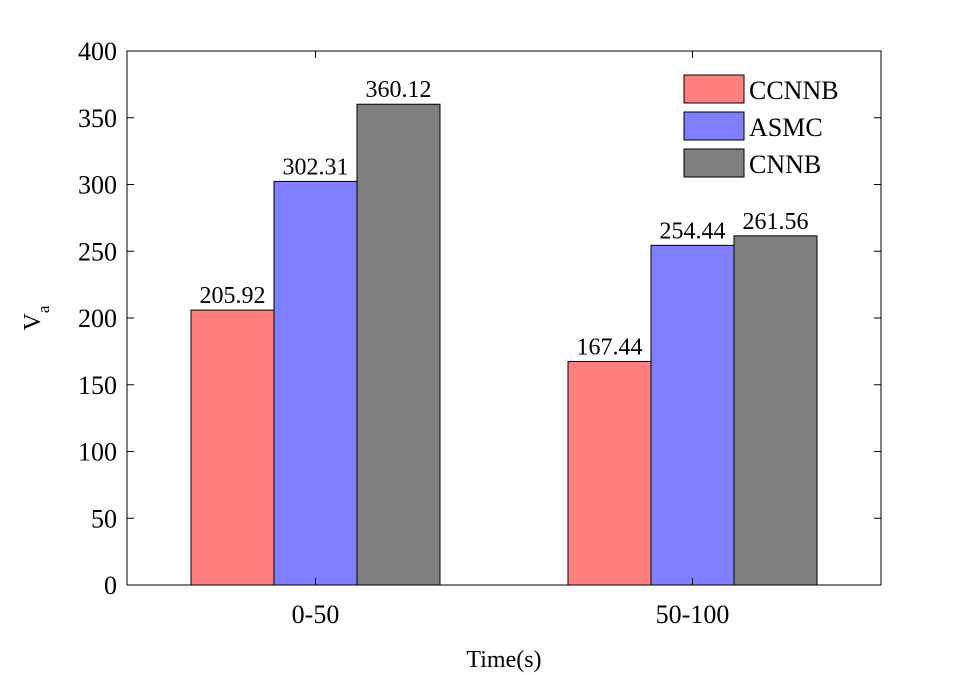  I want to click on y-tick-label: 350, so click(97, 118).